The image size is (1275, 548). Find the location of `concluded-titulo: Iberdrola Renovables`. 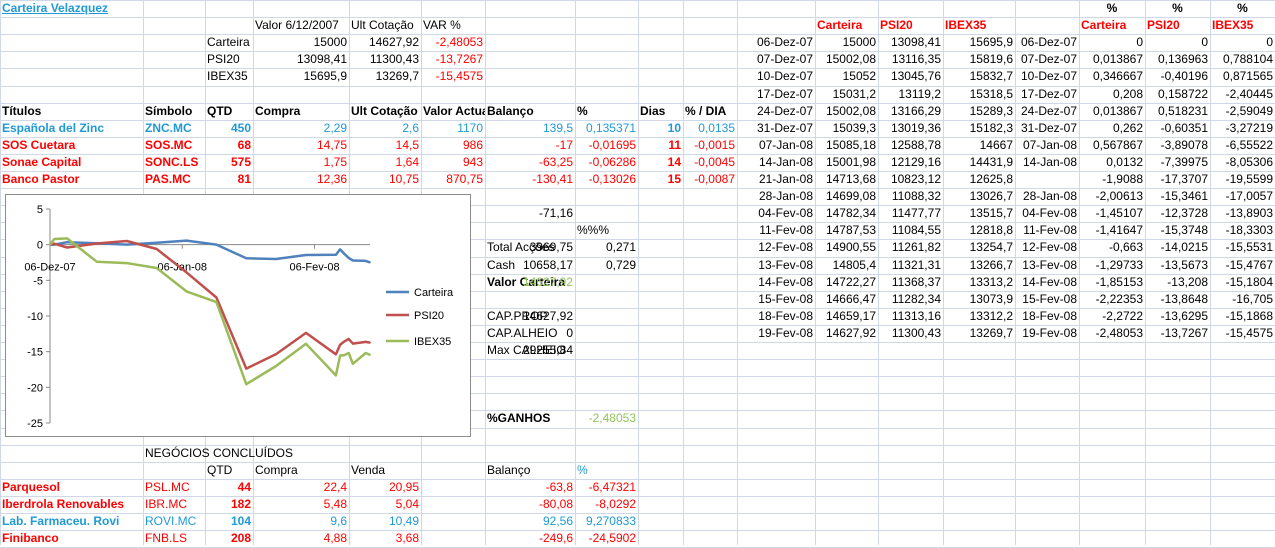

concluded-titulo: Iberdrola Renovables is located at coordinates (63, 504).